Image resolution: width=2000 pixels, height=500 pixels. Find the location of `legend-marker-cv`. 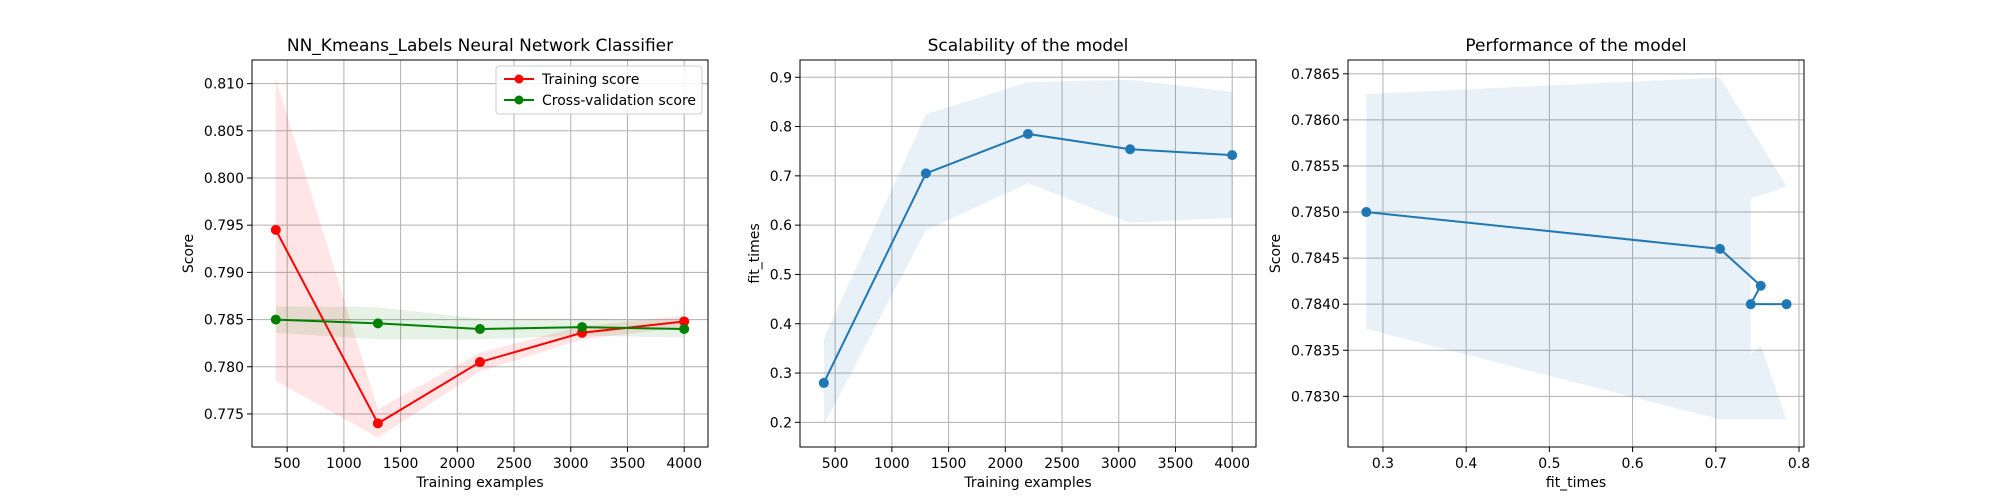

legend-marker-cv is located at coordinates (519, 100).